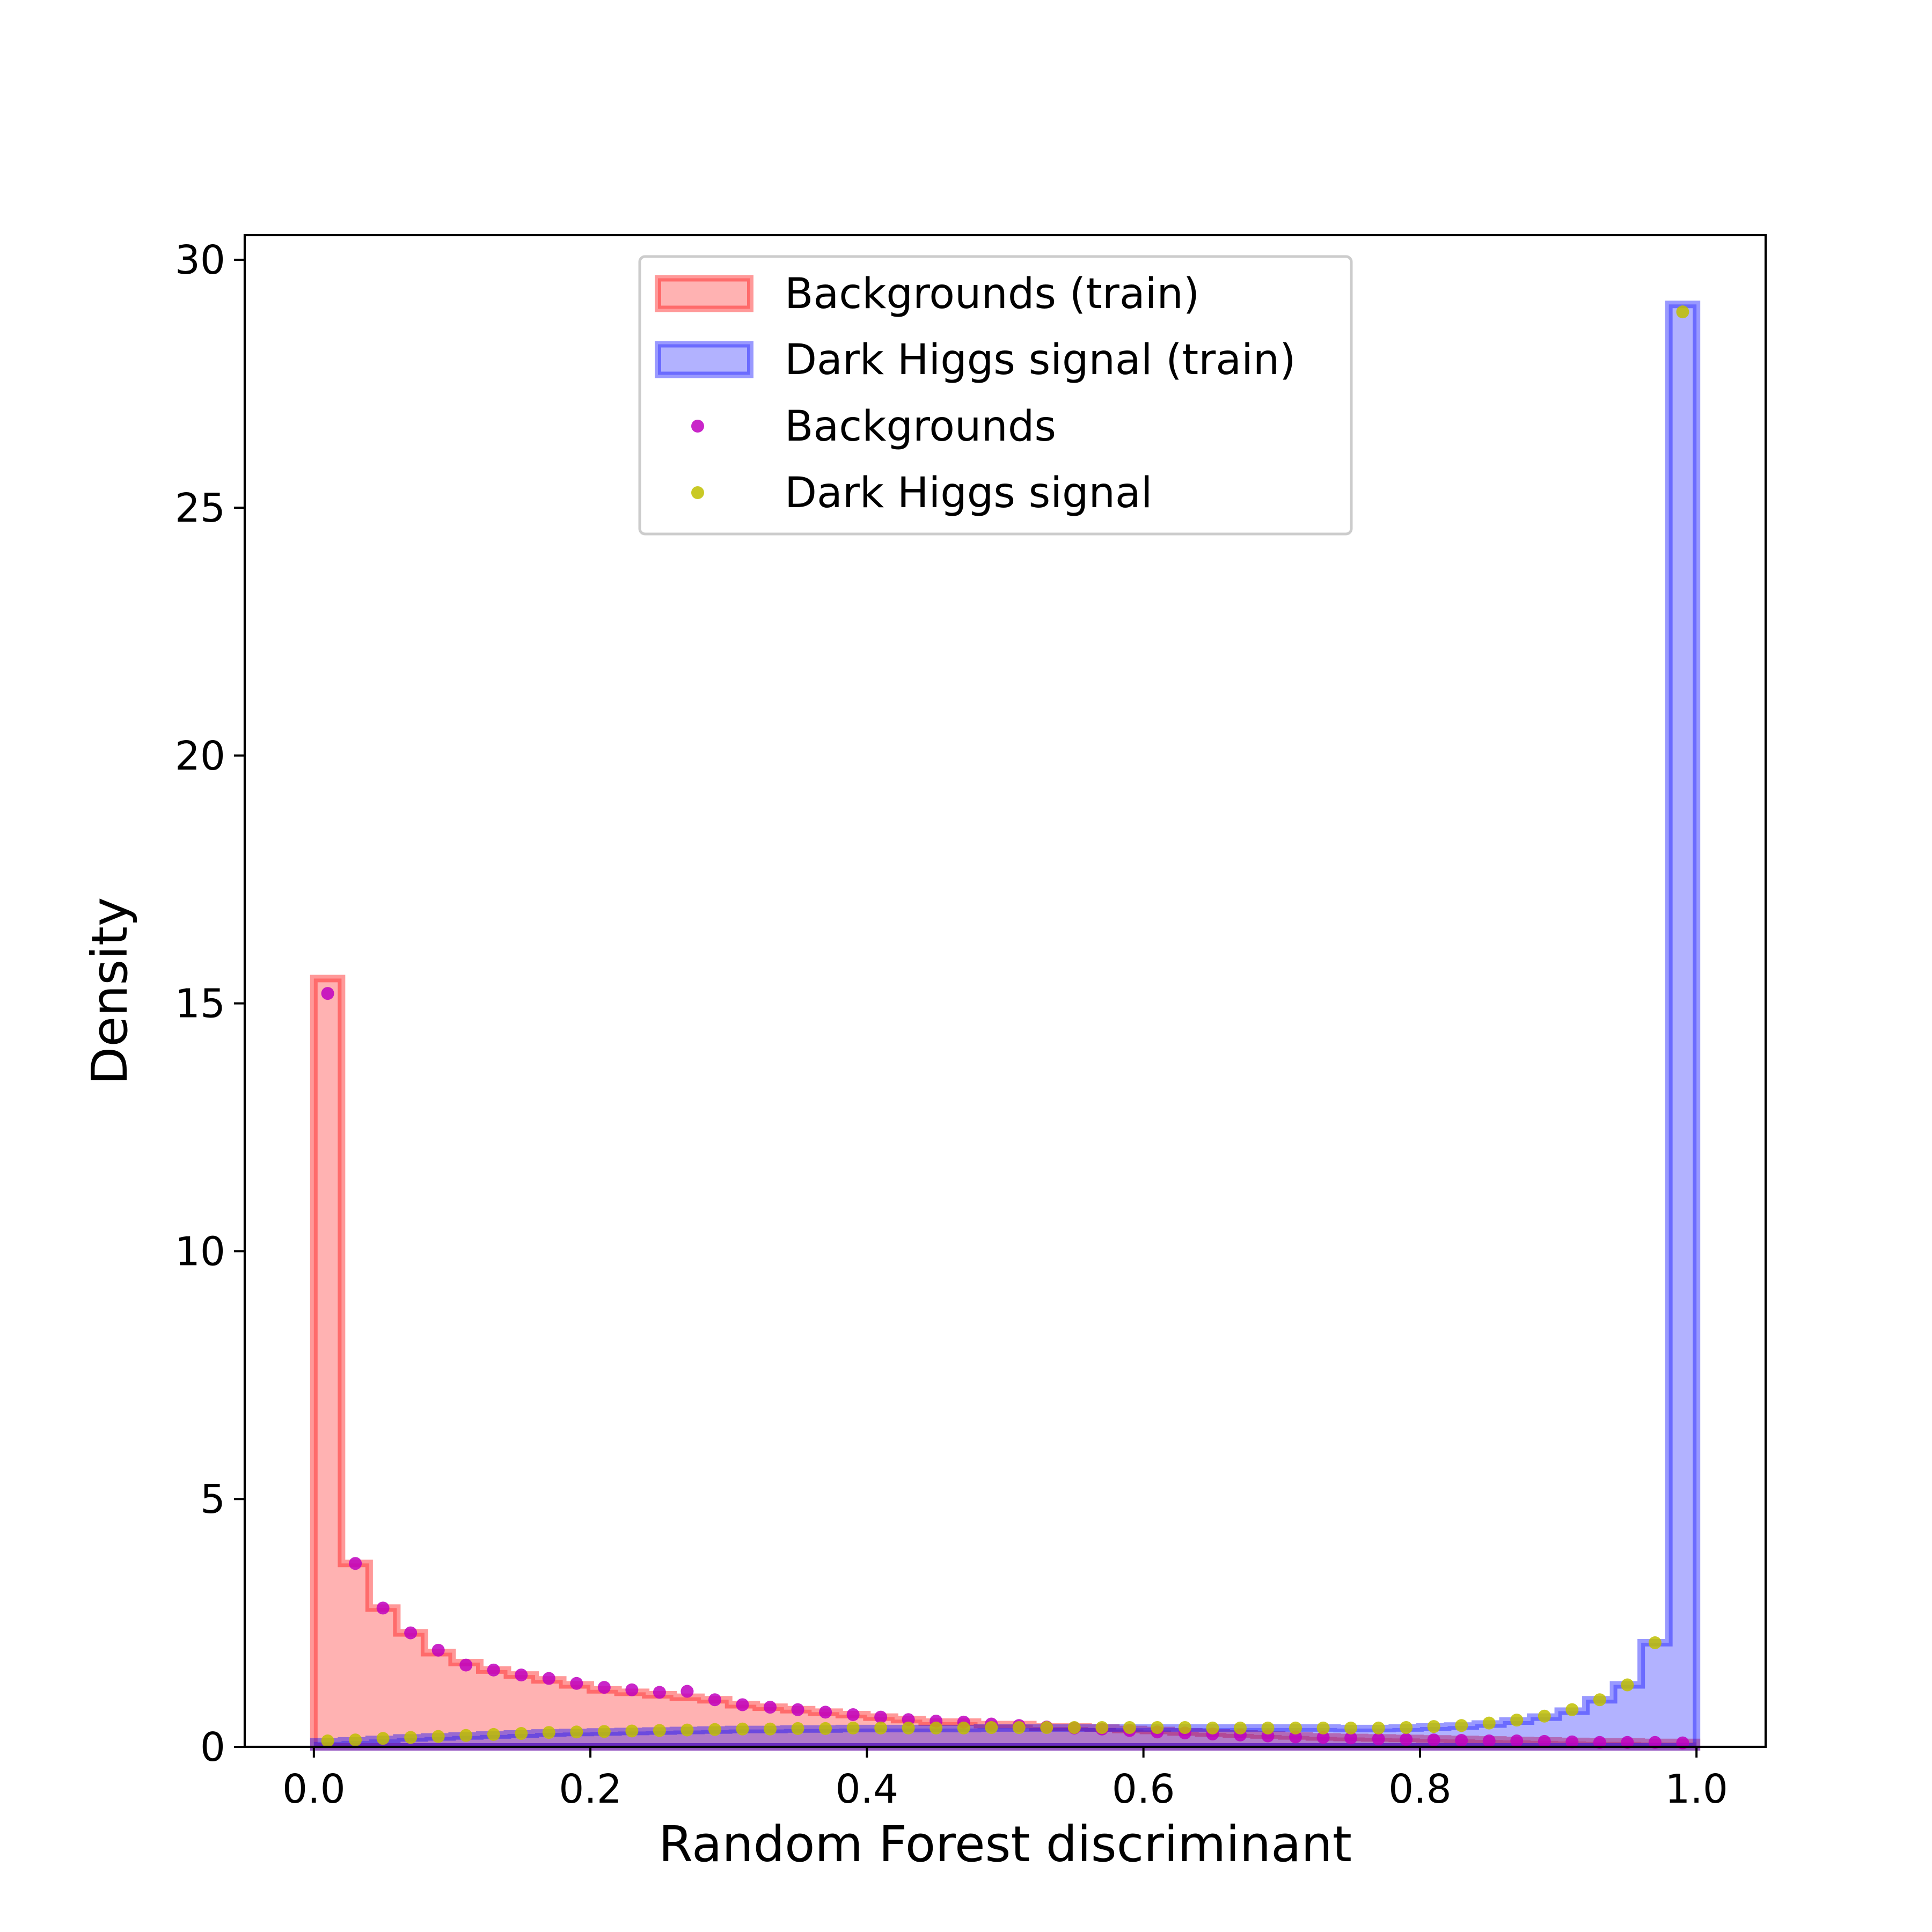  I want to click on y-tick-label: 10, so click(200, 1251).